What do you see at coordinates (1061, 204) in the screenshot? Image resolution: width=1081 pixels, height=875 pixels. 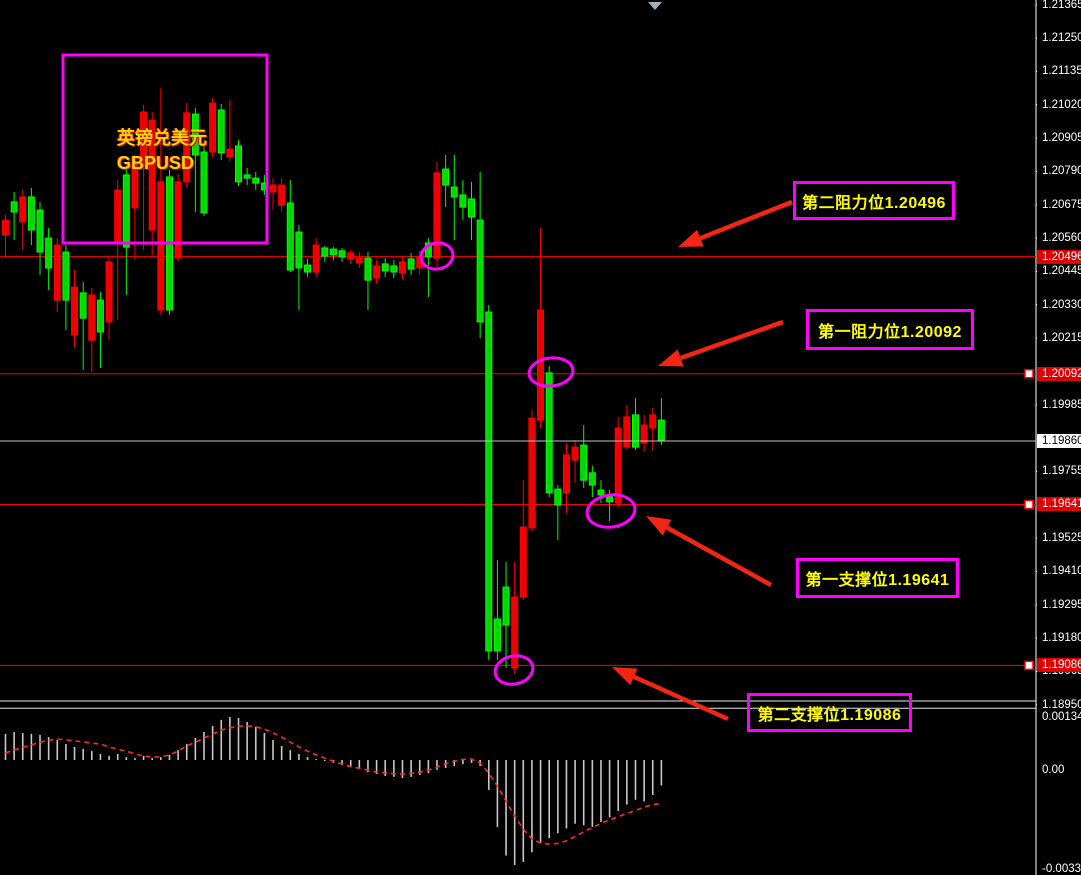 I see `axis-price-label: 1.20675` at bounding box center [1061, 204].